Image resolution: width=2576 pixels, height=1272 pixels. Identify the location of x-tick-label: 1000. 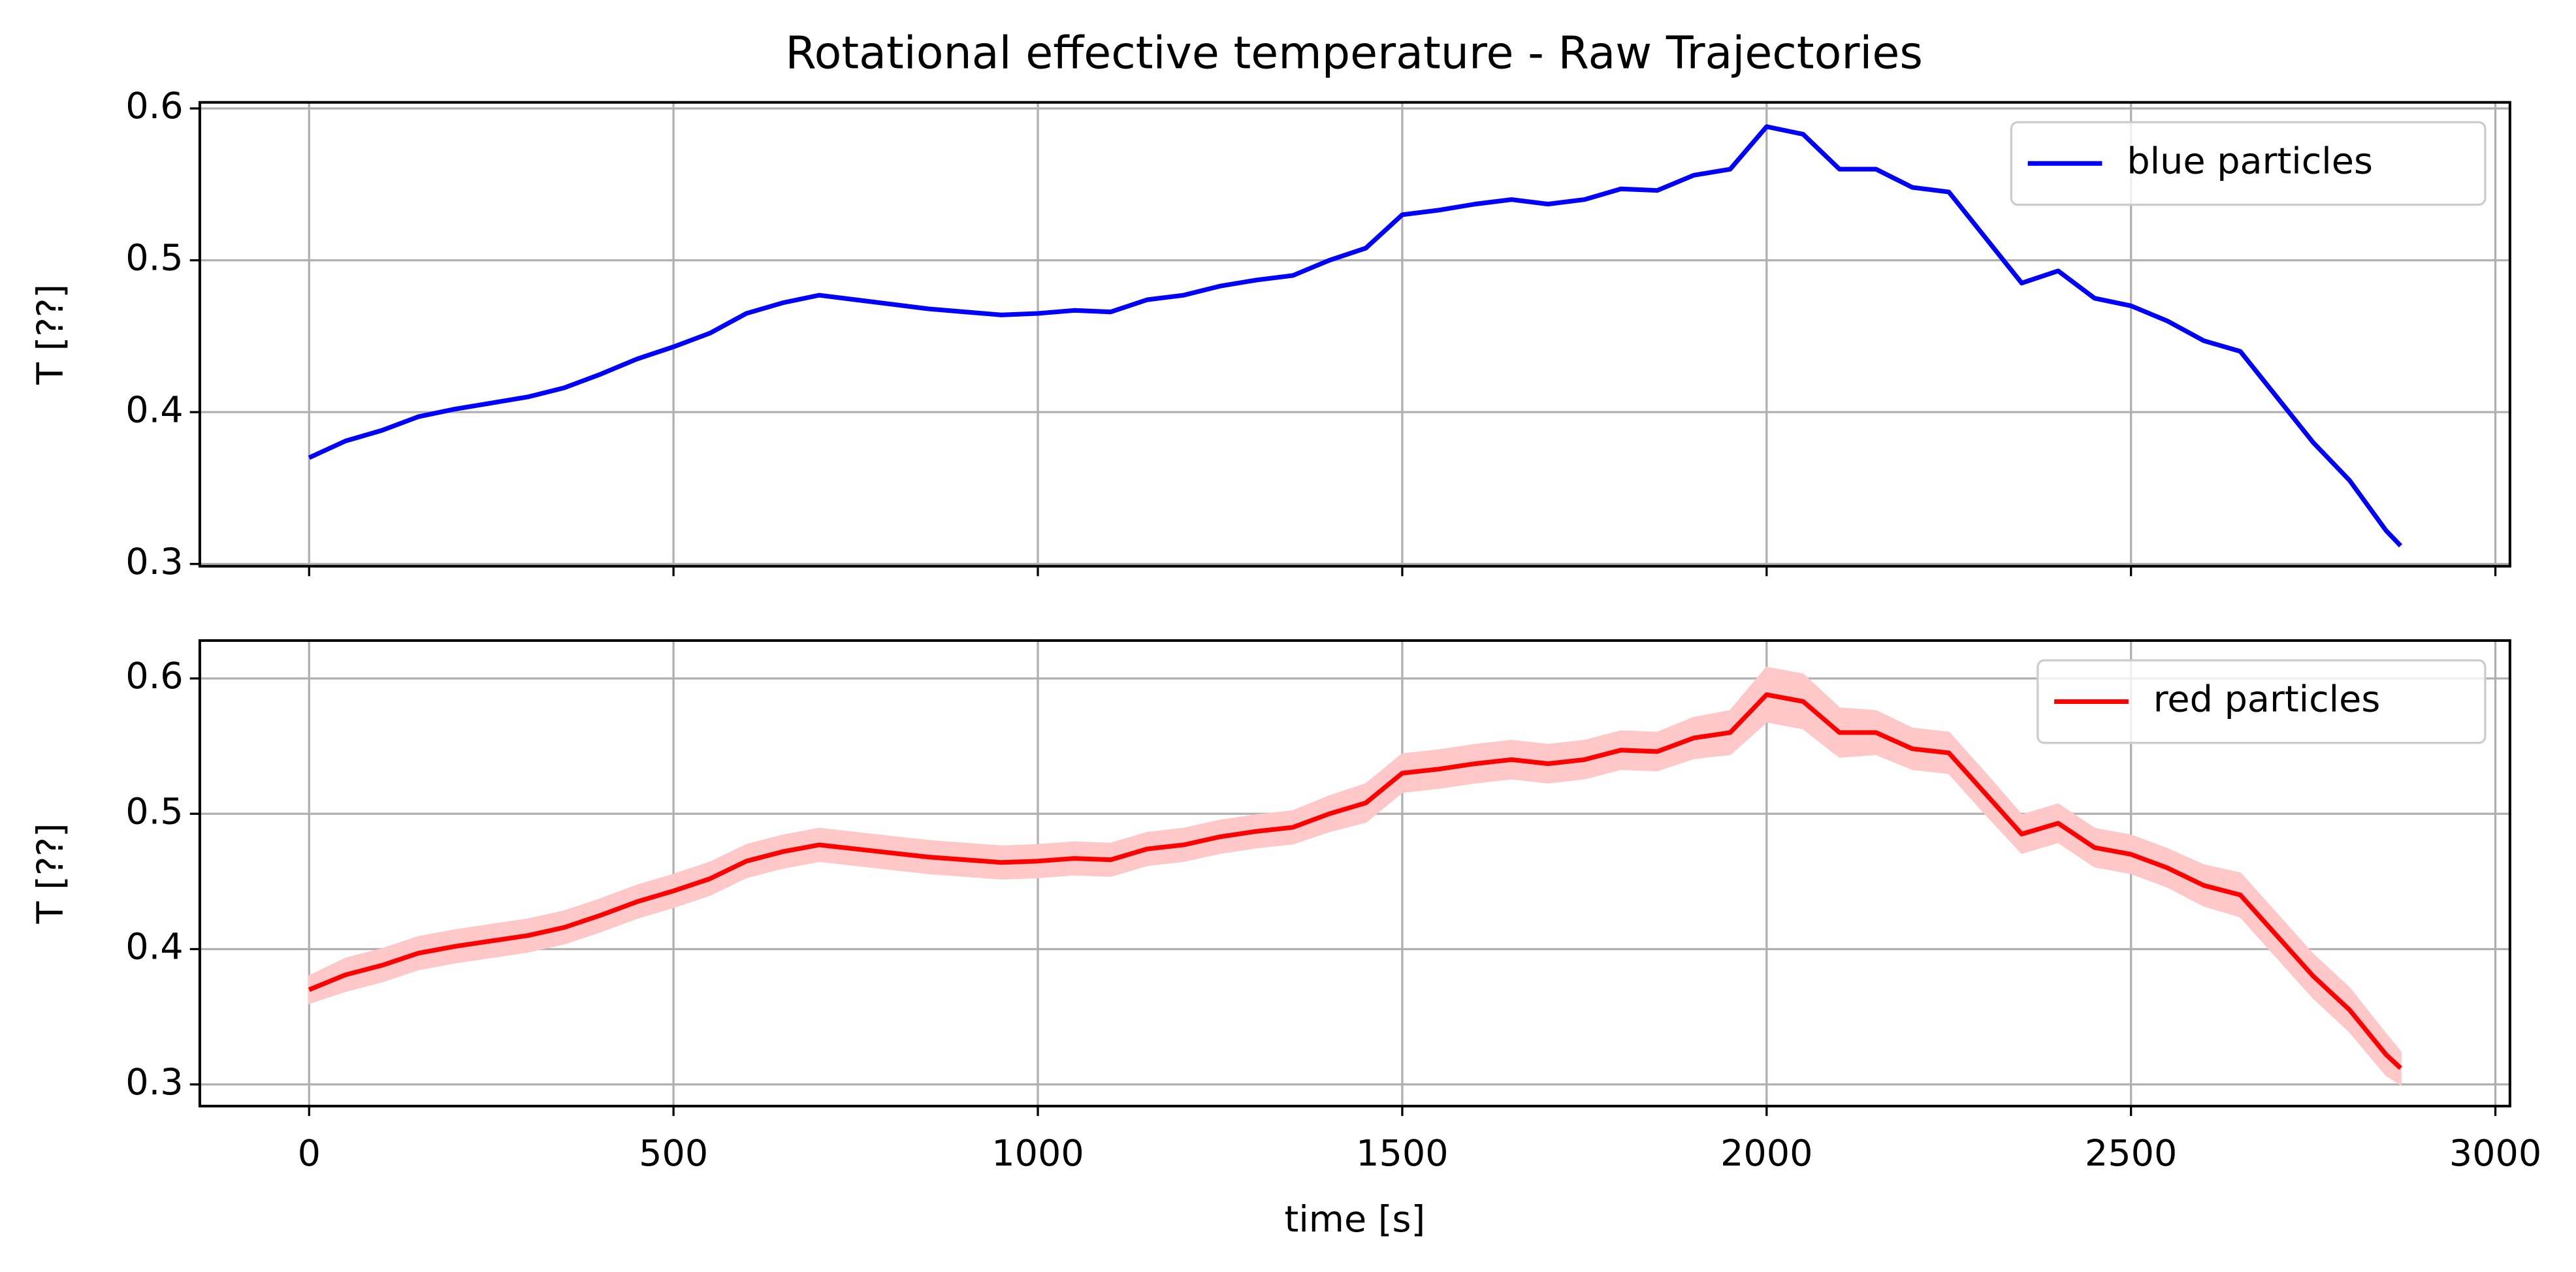
(1037, 1153).